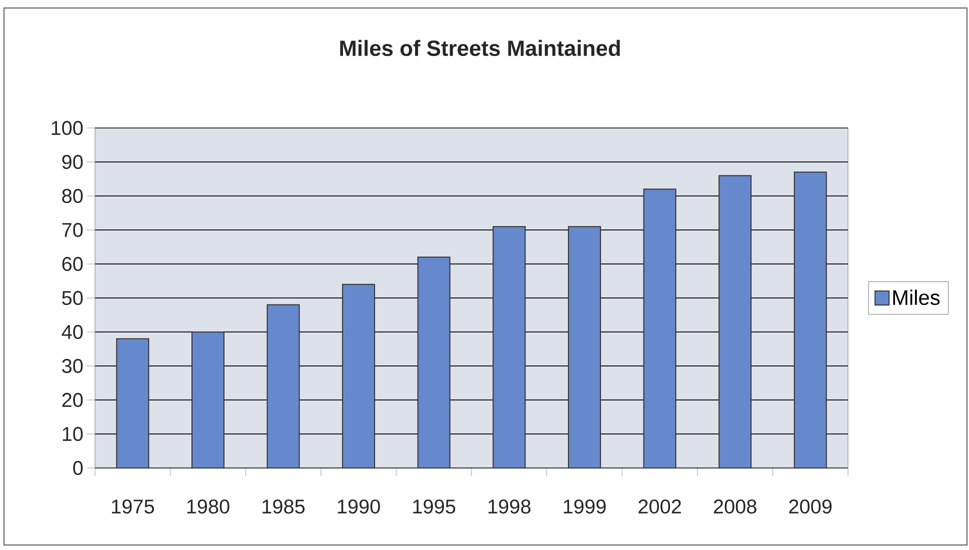 The width and height of the screenshot is (969, 550). What do you see at coordinates (67, 128) in the screenshot?
I see `y-tick-label: 100` at bounding box center [67, 128].